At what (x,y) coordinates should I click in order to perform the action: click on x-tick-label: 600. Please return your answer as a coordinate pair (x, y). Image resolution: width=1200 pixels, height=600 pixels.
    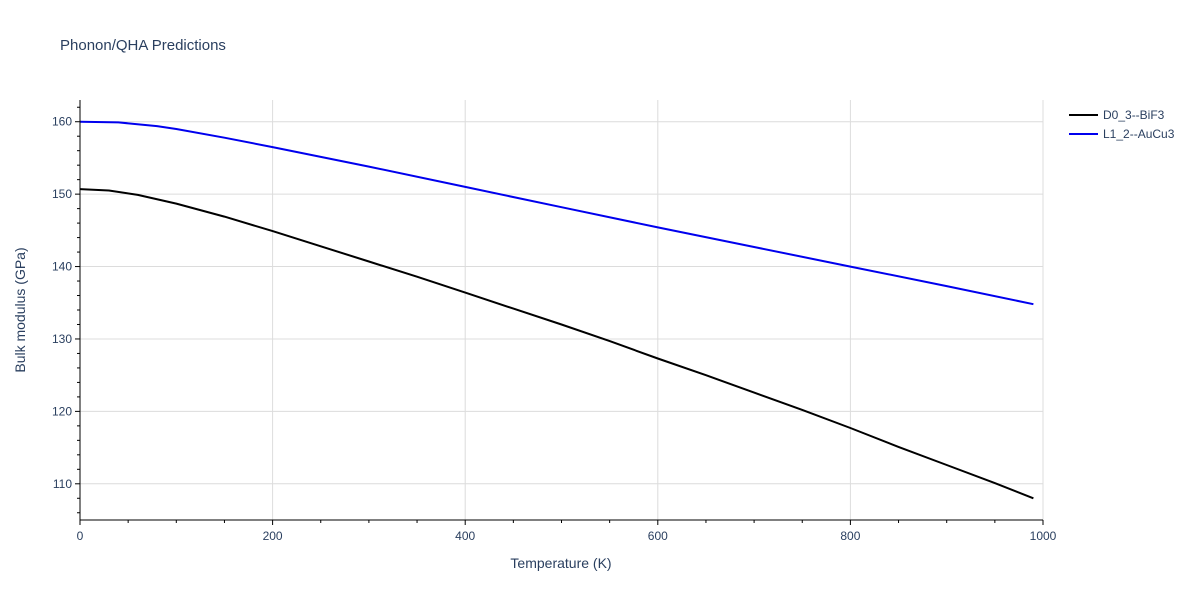
    Looking at the image, I should click on (658, 536).